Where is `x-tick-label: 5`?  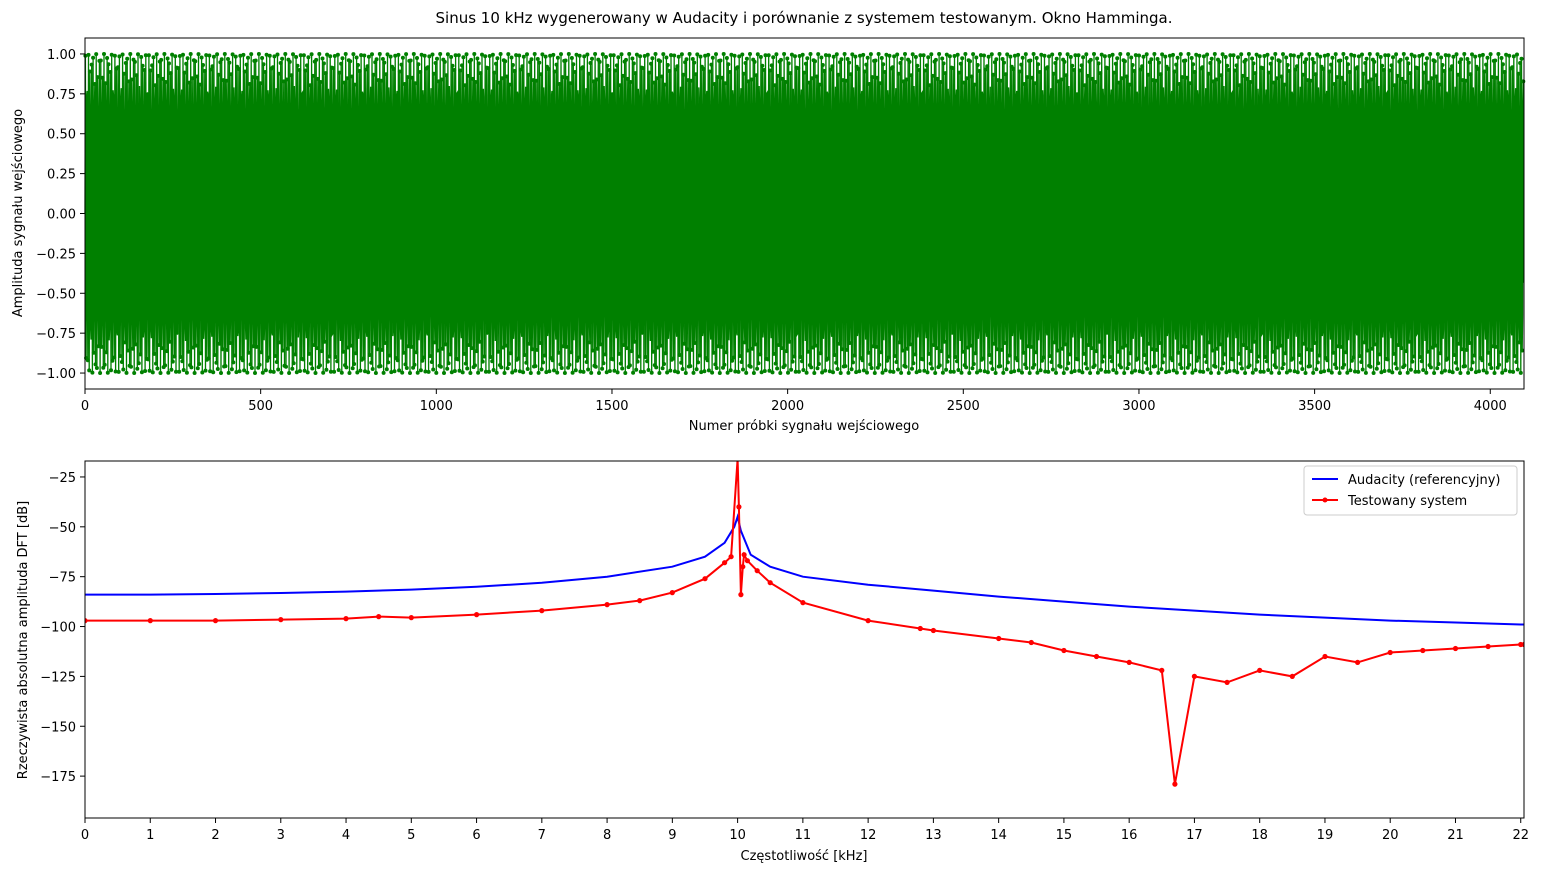
x-tick-label: 5 is located at coordinates (411, 835).